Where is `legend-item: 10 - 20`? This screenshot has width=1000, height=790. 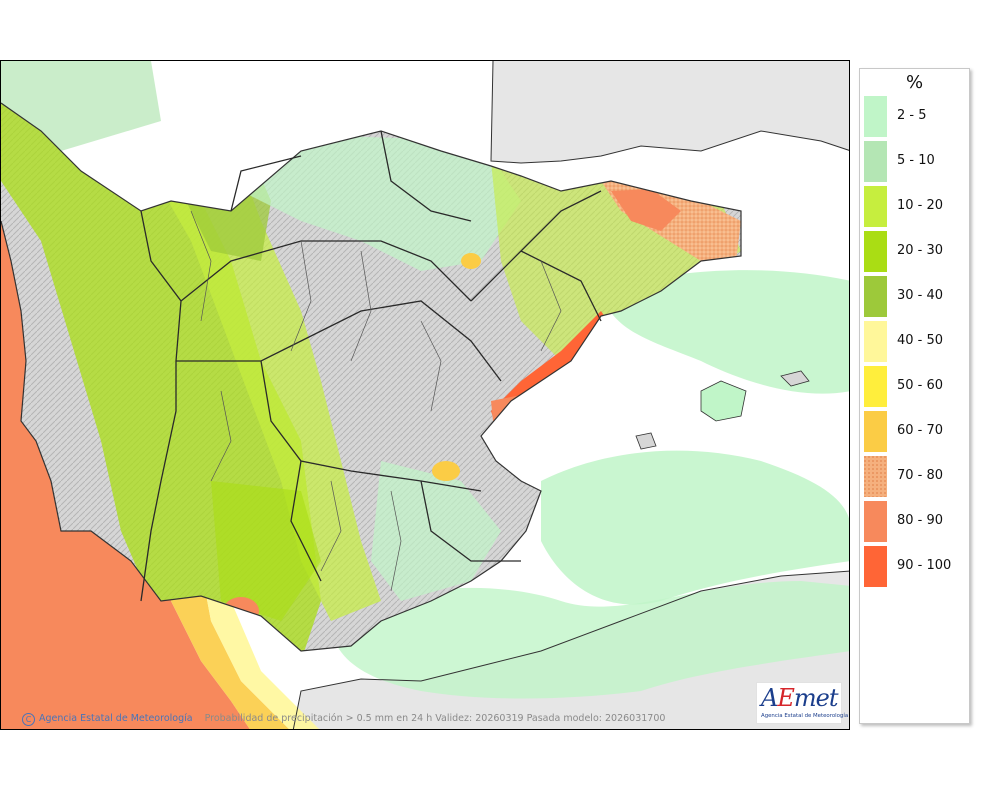
legend-item: 10 - 20 is located at coordinates (916, 204).